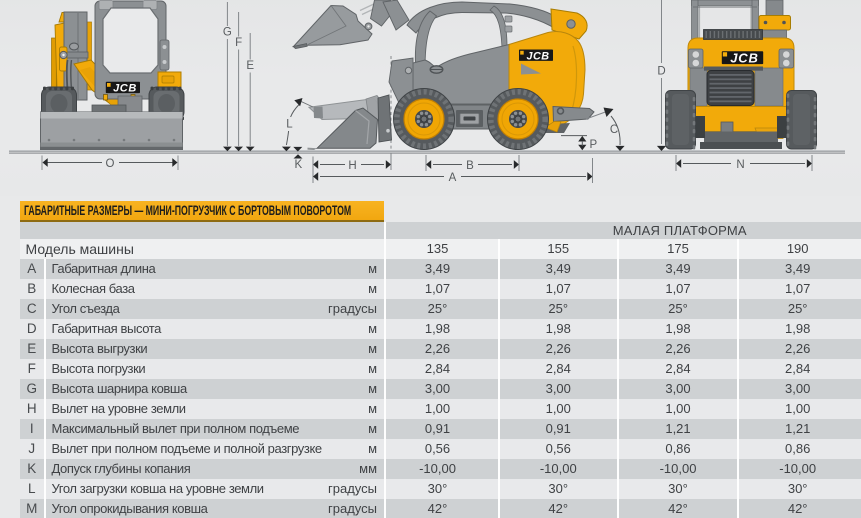  Describe the element at coordinates (614, 130) in the screenshot. I see `svg-text: C` at that location.